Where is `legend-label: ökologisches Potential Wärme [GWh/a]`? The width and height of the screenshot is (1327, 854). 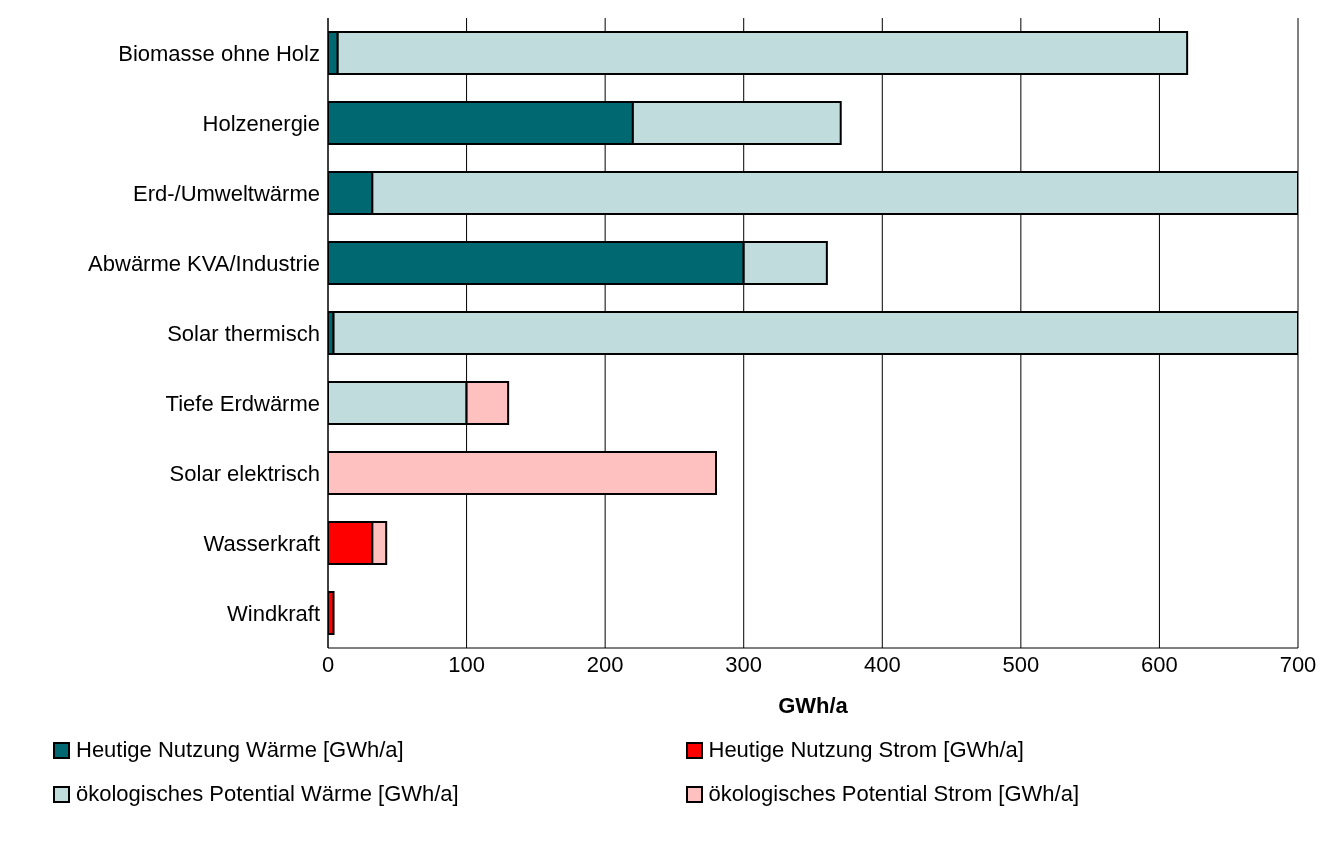
legend-label: ökologisches Potential Wärme [GWh/a] is located at coordinates (267, 794).